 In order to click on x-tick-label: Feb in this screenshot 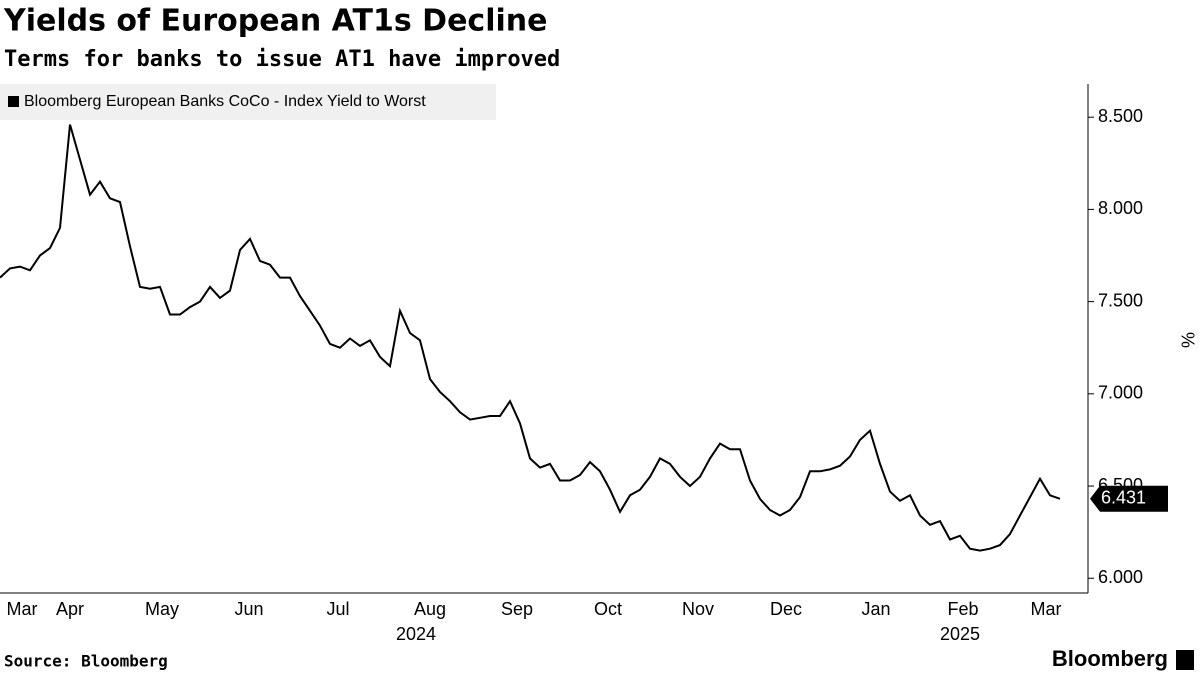, I will do `click(962, 609)`.